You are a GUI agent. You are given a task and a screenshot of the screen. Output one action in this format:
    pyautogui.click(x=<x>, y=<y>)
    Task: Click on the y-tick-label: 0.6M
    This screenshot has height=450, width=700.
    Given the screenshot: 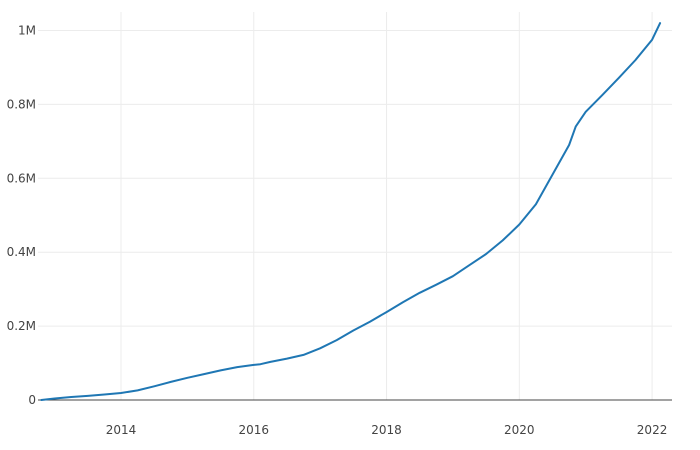 What is the action you would take?
    pyautogui.click(x=21, y=178)
    